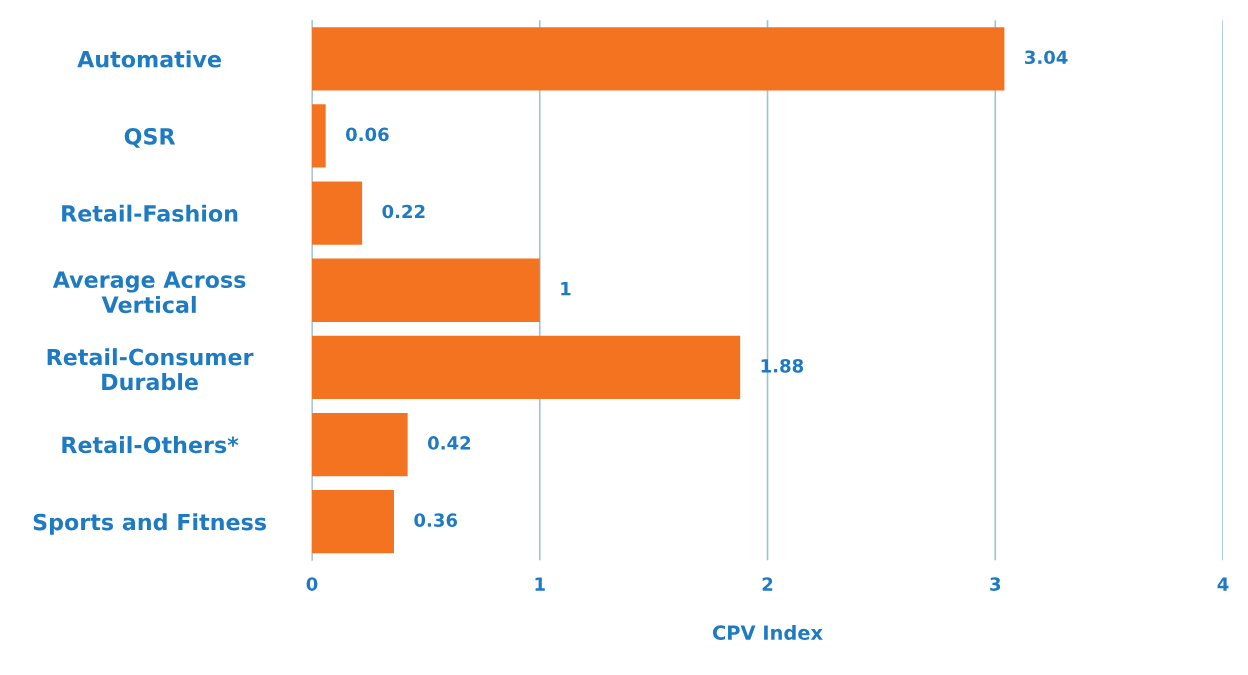  Describe the element at coordinates (150, 445) in the screenshot. I see `y-tick-label: Retail-Others*` at that location.